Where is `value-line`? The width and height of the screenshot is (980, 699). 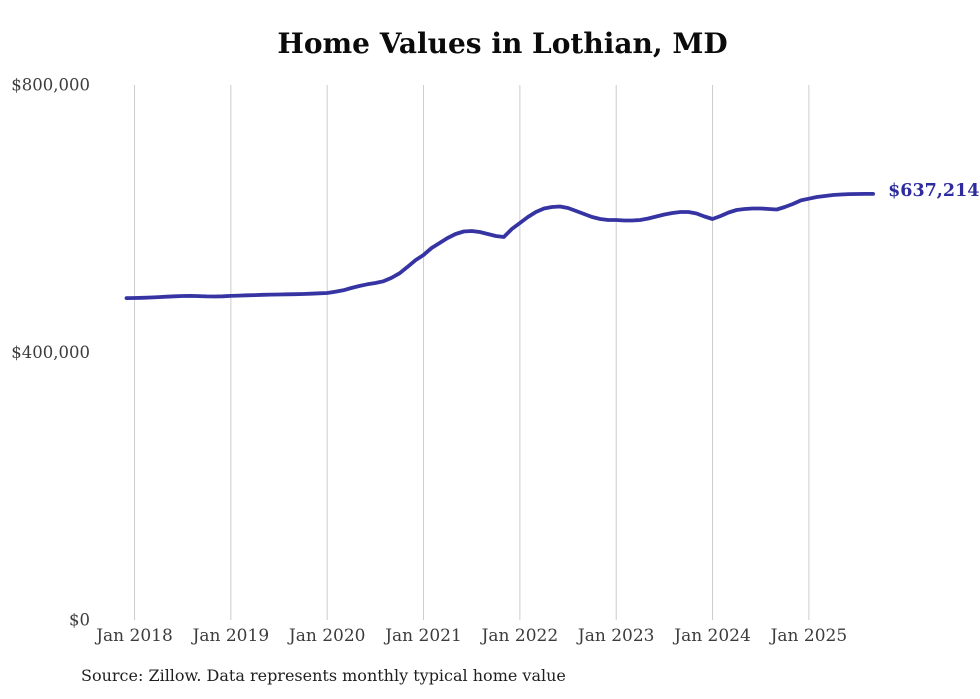 value-line is located at coordinates (499, 246).